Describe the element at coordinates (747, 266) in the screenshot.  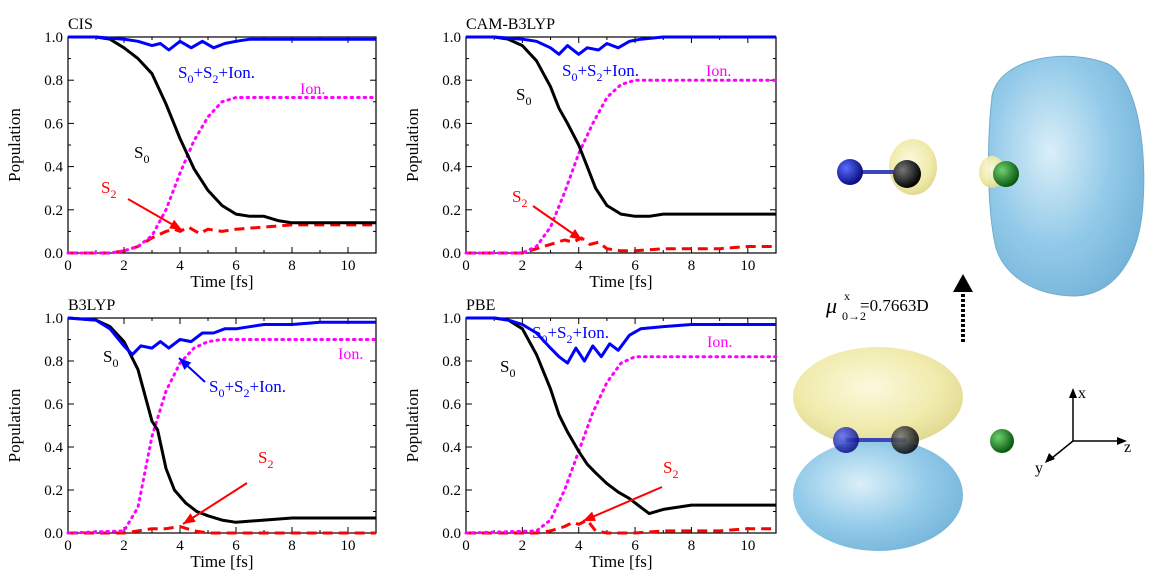
I see `x-tick-label: 10` at that location.